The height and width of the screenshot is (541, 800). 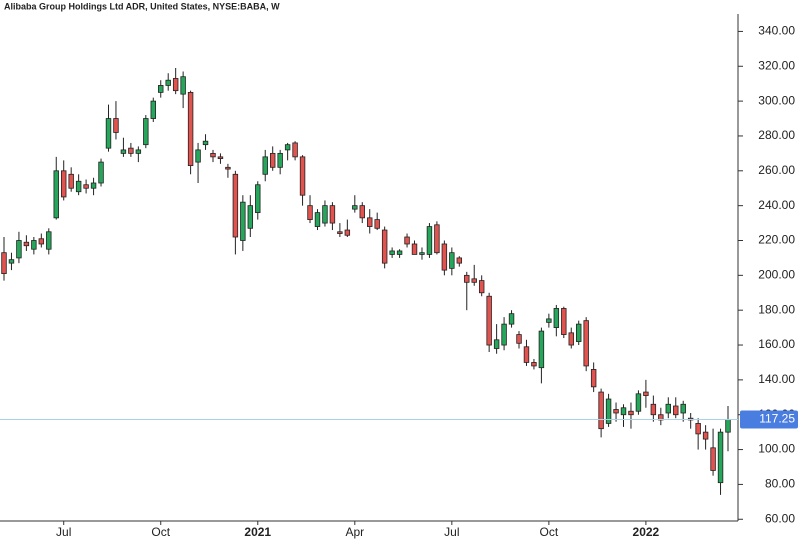 What do you see at coordinates (776, 379) in the screenshot?
I see `y-tick-label: 140.00` at bounding box center [776, 379].